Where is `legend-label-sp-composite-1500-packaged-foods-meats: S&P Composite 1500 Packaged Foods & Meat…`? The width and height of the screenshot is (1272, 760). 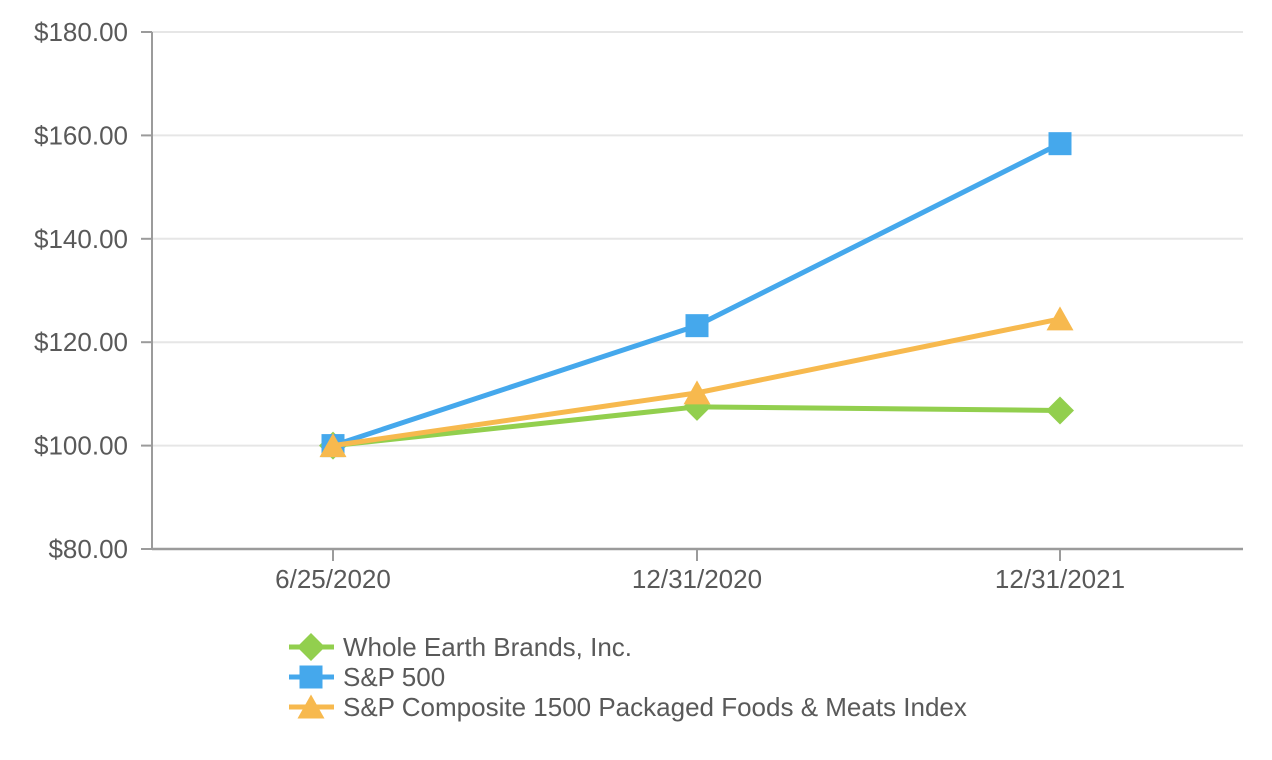
legend-label-sp-composite-1500-packaged-foods-meats: S&P Composite 1500 Packaged Foods & Meat… is located at coordinates (655, 707).